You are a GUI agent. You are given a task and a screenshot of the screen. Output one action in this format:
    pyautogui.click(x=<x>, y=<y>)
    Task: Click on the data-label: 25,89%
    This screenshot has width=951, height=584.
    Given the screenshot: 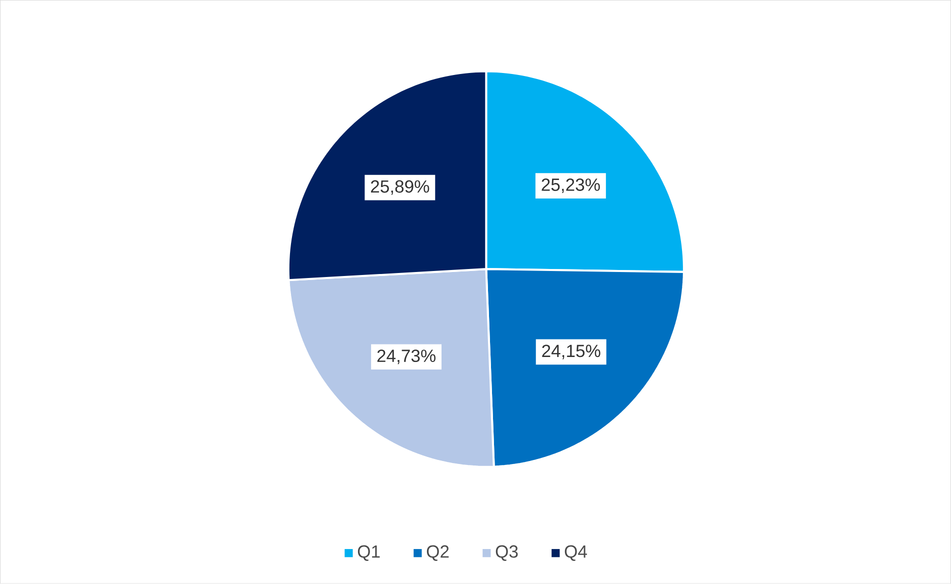 What is the action you would take?
    pyautogui.click(x=400, y=187)
    